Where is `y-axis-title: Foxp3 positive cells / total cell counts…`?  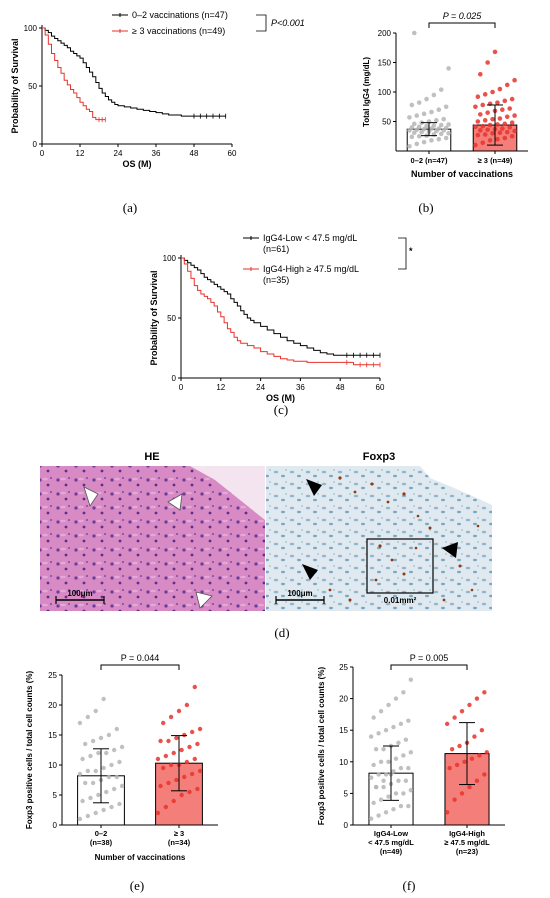 y-axis-title: Foxp3 positive cells / total cell counts… is located at coordinates (29, 750).